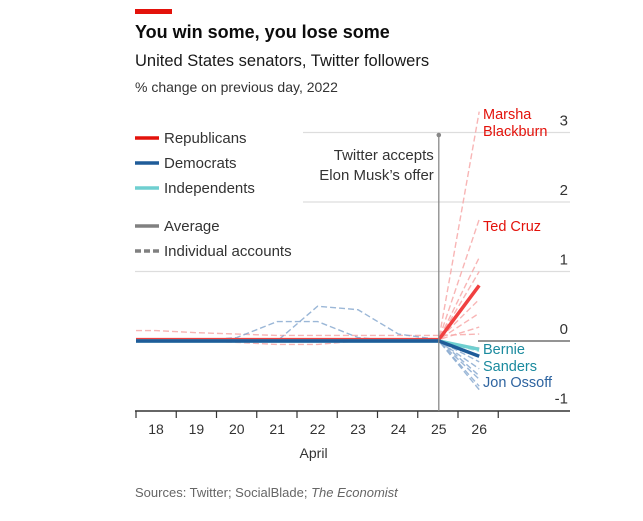 This screenshot has height=521, width=643. Describe the element at coordinates (564, 329) in the screenshot. I see `y-tick-label: 0` at that location.